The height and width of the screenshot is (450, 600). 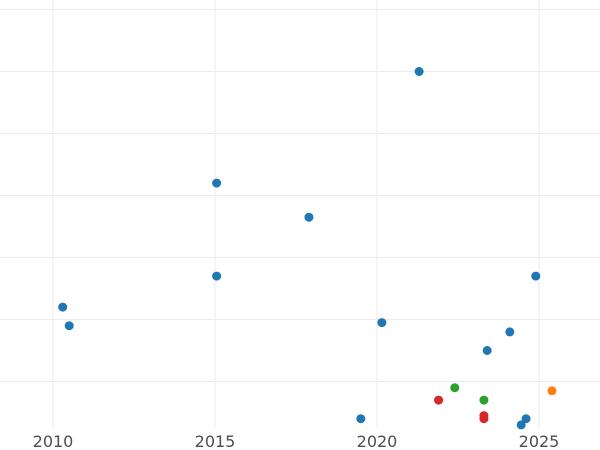 What do you see at coordinates (296, 441) in the screenshot?
I see `x-axis-tick-labels: 2010 2015 2020 2025` at bounding box center [296, 441].